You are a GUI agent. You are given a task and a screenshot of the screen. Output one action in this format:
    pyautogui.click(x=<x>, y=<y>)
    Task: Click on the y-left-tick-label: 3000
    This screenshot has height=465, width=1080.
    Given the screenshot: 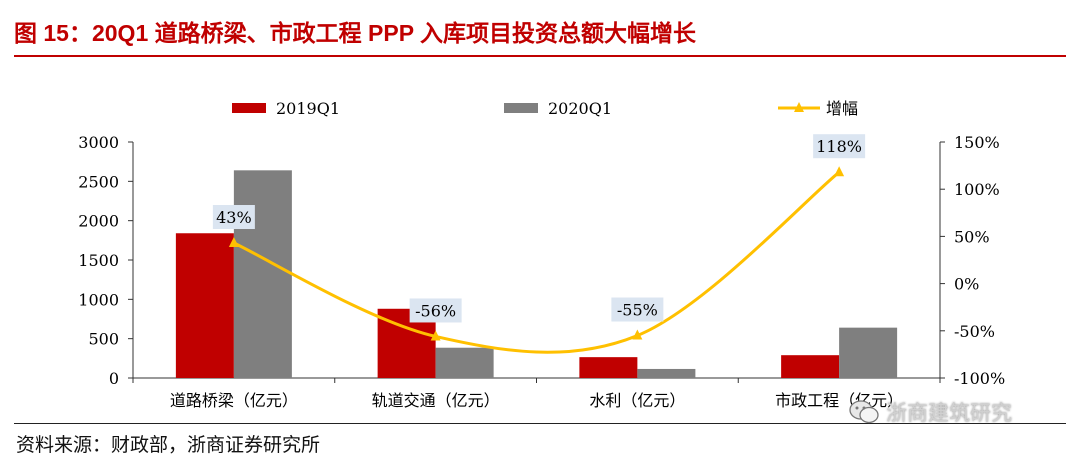 What is the action you would take?
    pyautogui.click(x=98, y=142)
    